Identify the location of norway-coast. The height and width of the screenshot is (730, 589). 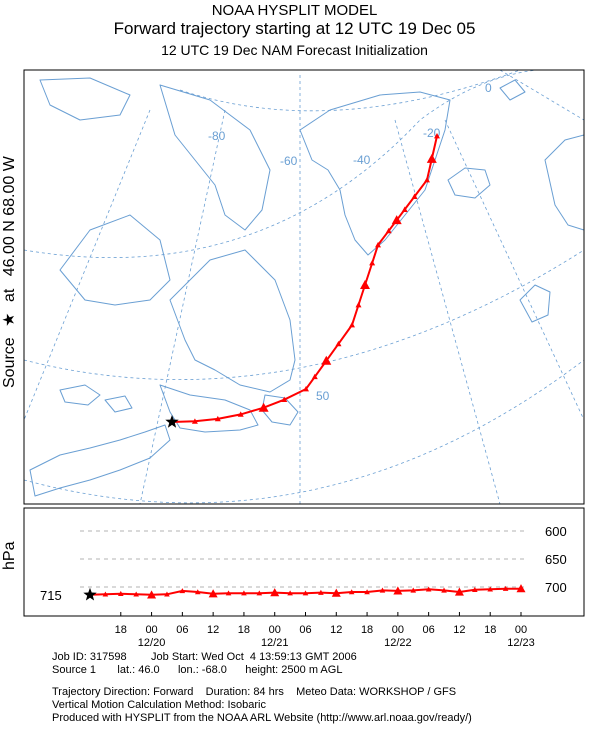
(564, 182).